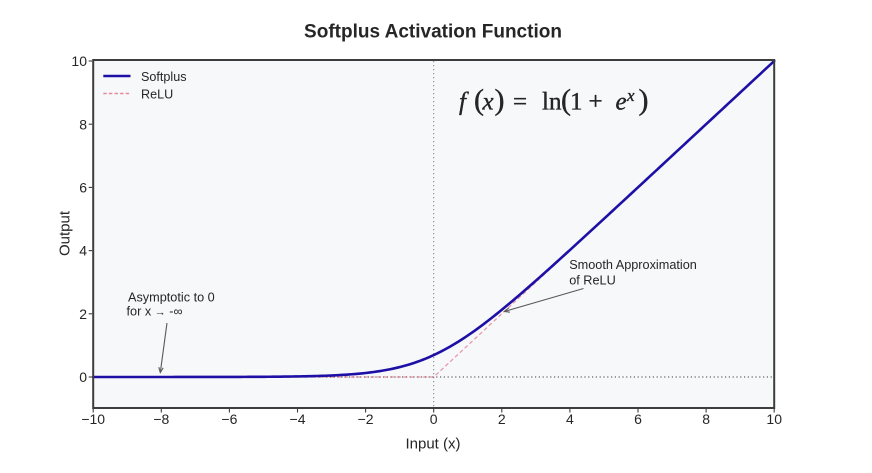 The height and width of the screenshot is (473, 872). I want to click on svg-text: ReLU, so click(157, 94).